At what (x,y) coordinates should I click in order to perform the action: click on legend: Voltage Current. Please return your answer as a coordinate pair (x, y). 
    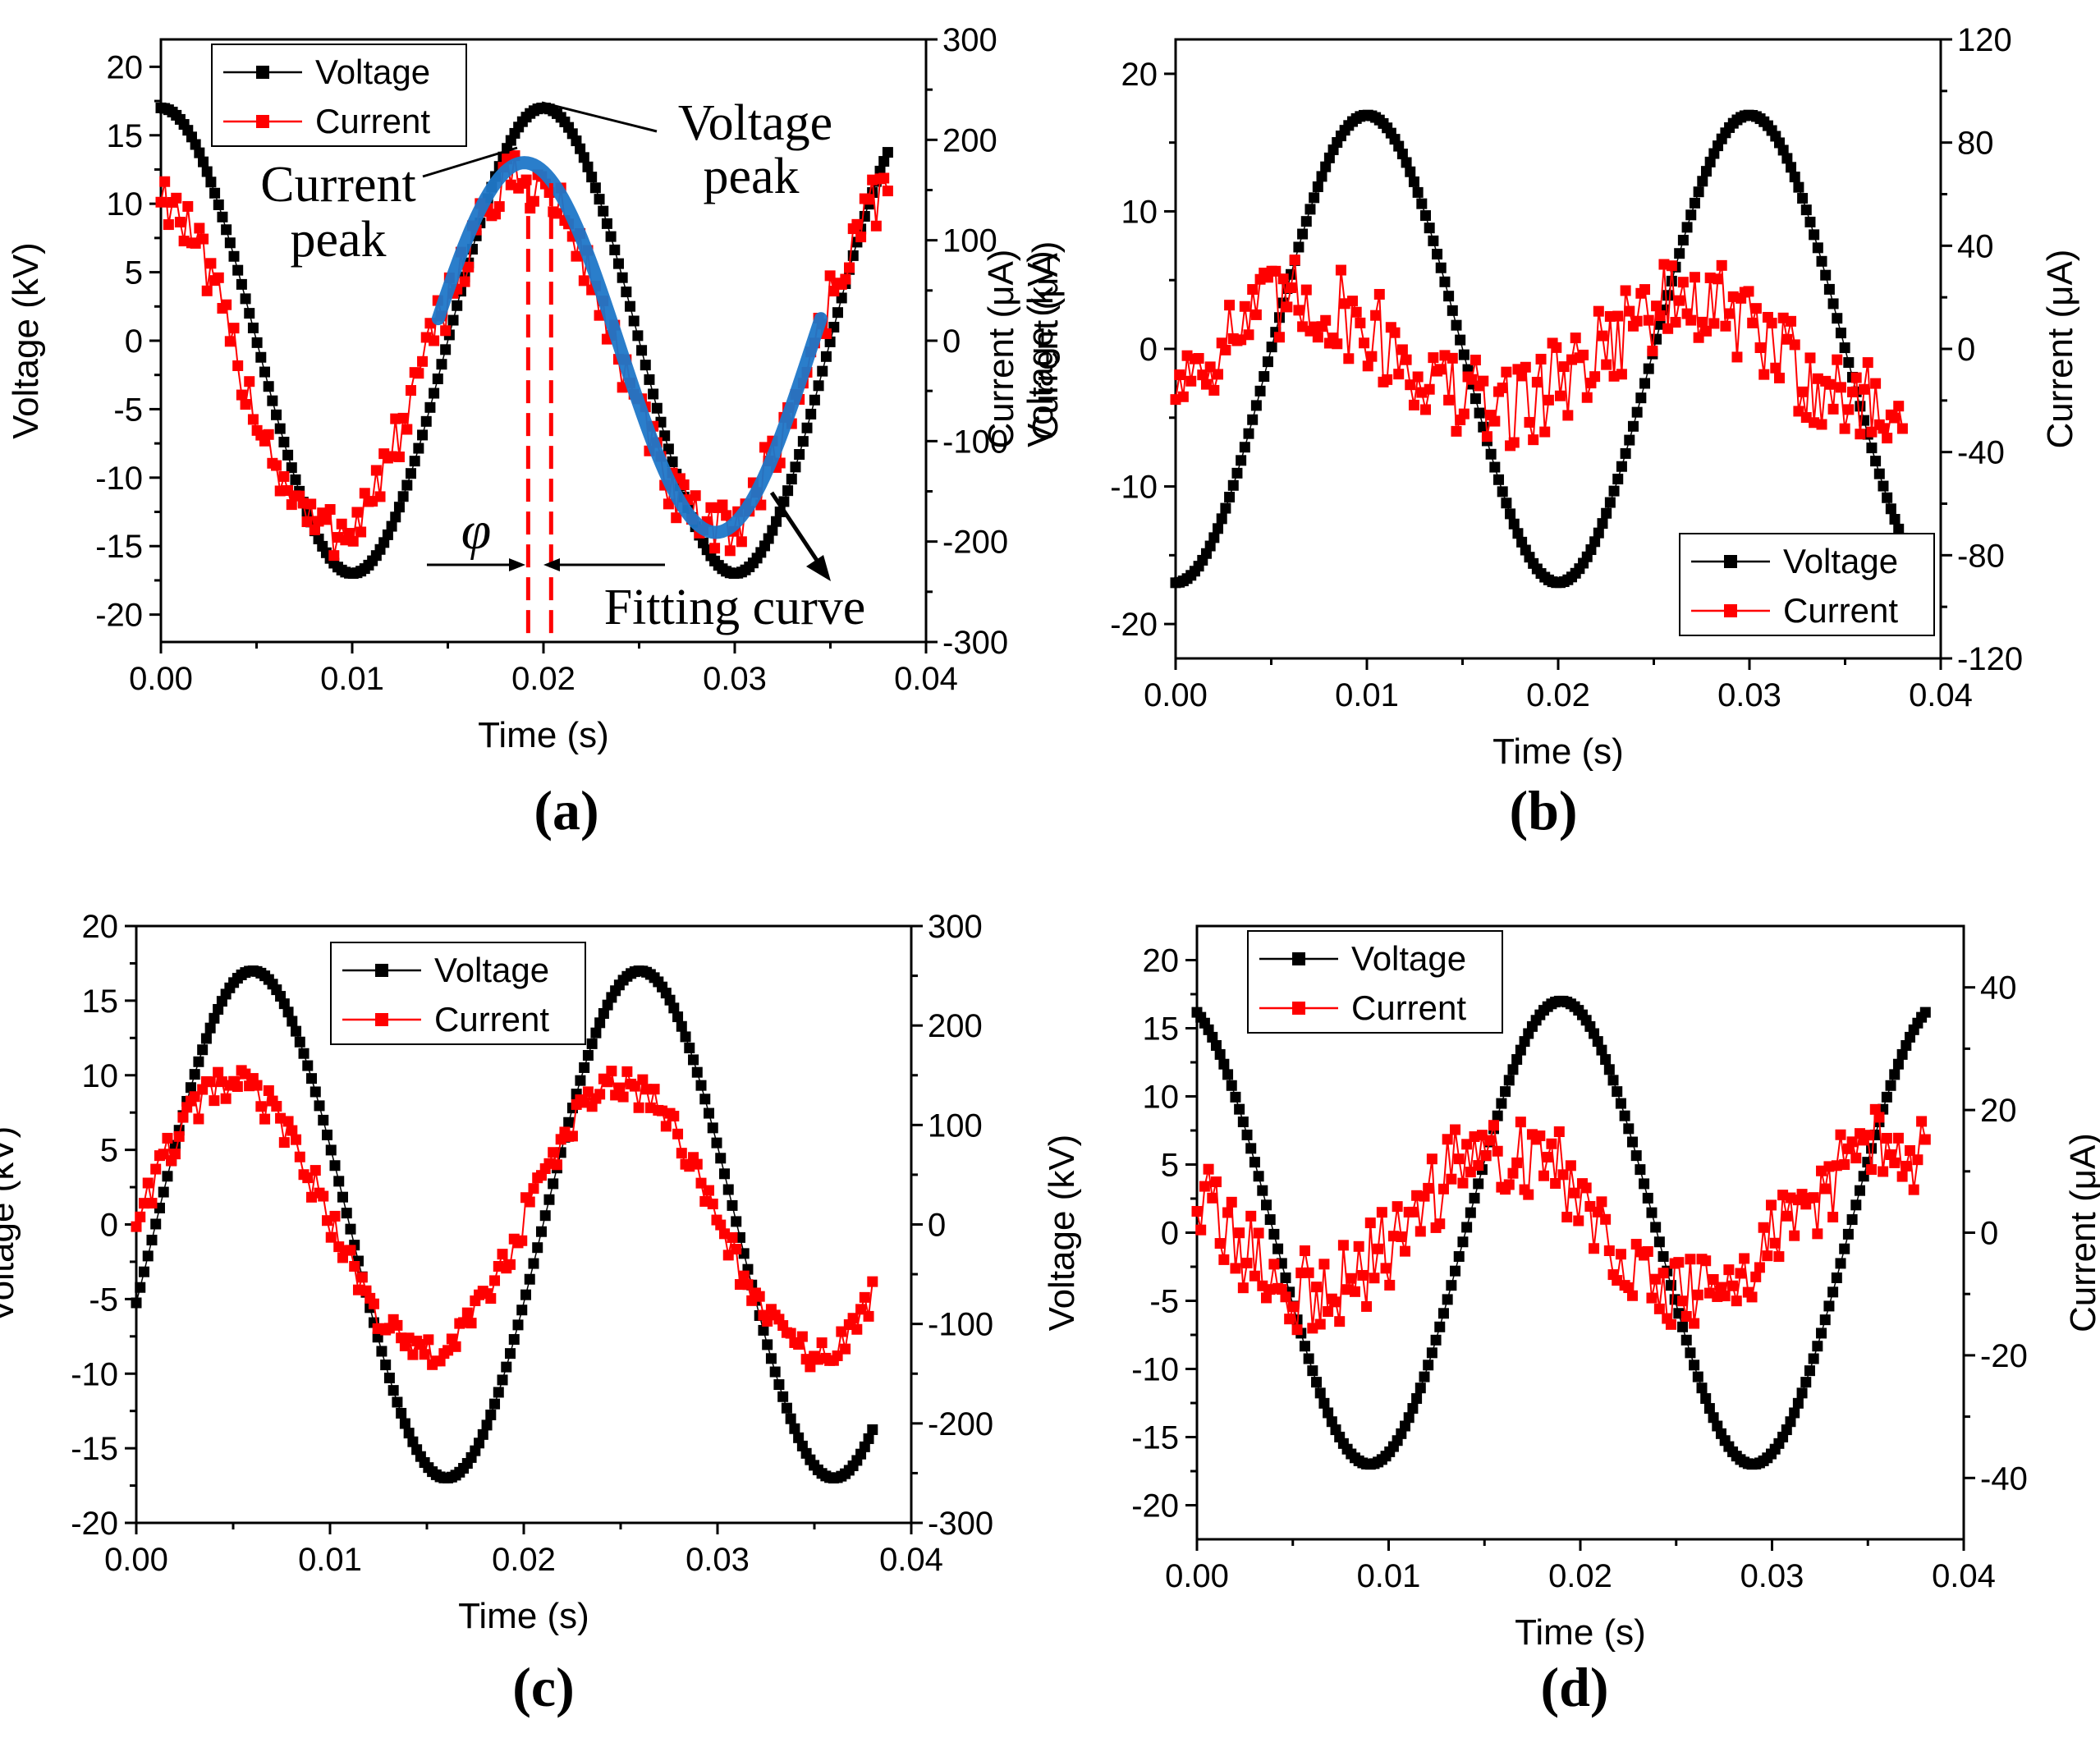
    Looking at the image, I should click on (458, 993).